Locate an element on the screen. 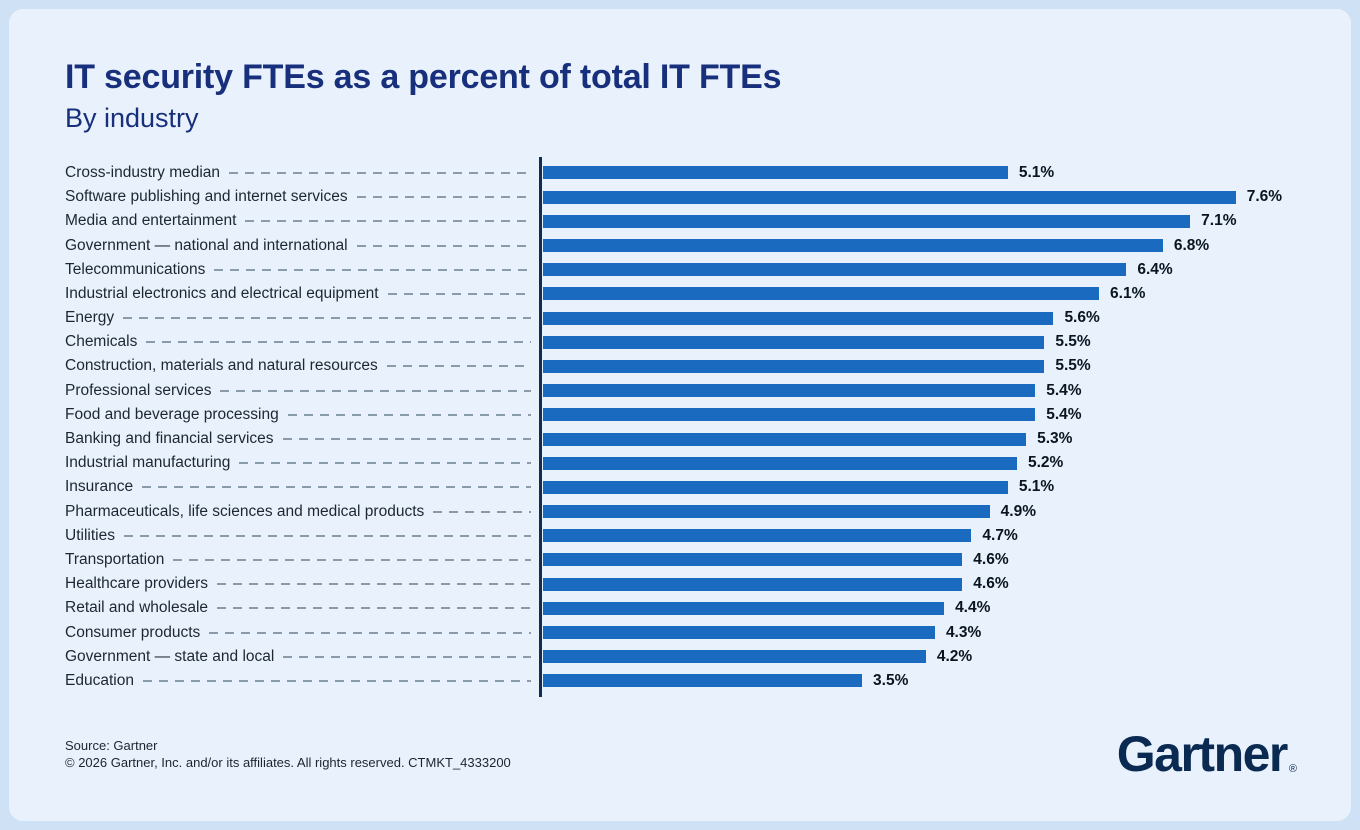 The image size is (1360, 830). row-label-side: Transportation is located at coordinates (302, 560).